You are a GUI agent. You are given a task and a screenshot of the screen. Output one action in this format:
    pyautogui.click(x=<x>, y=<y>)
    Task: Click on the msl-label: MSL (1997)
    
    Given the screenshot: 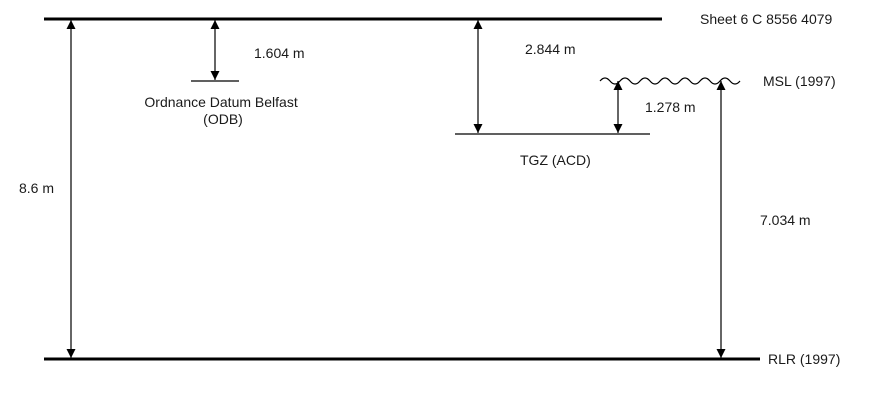 What is the action you would take?
    pyautogui.click(x=799, y=81)
    